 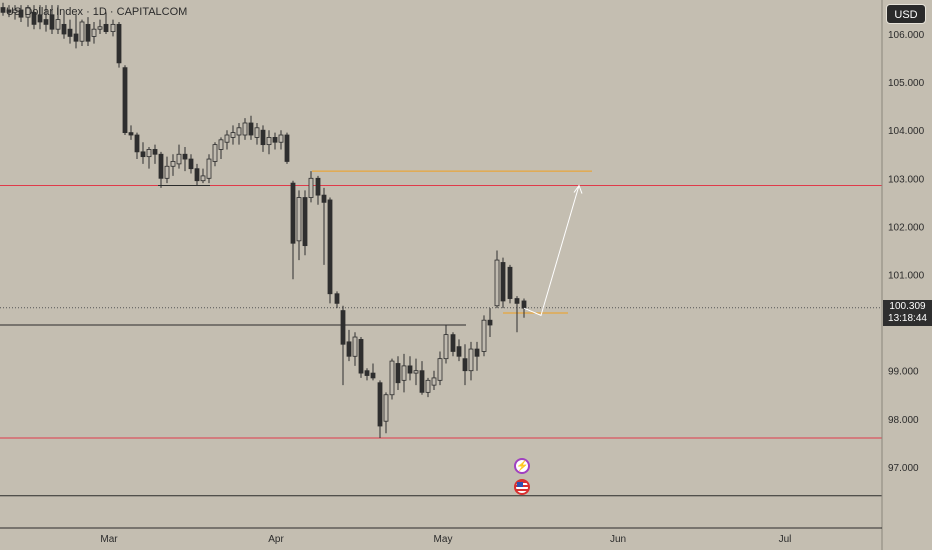 What do you see at coordinates (907, 306) in the screenshot?
I see `last-price-value: 100.309` at bounding box center [907, 306].